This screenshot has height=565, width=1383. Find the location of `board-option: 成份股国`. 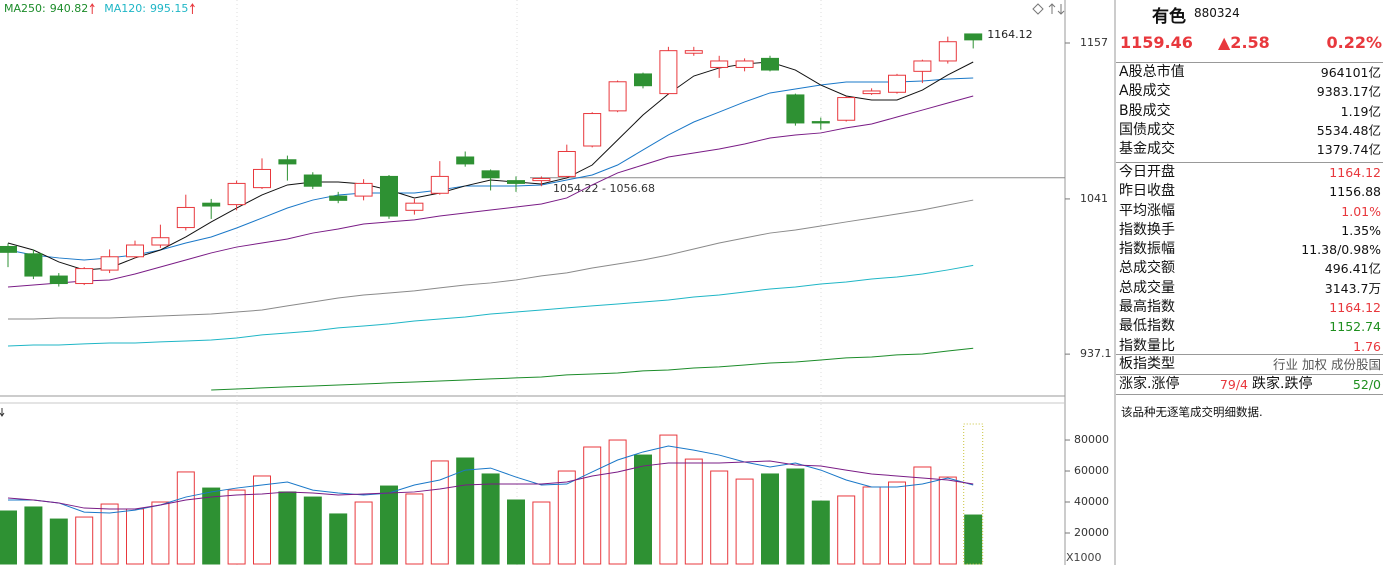

board-option: 成份股国 is located at coordinates (1355, 364).